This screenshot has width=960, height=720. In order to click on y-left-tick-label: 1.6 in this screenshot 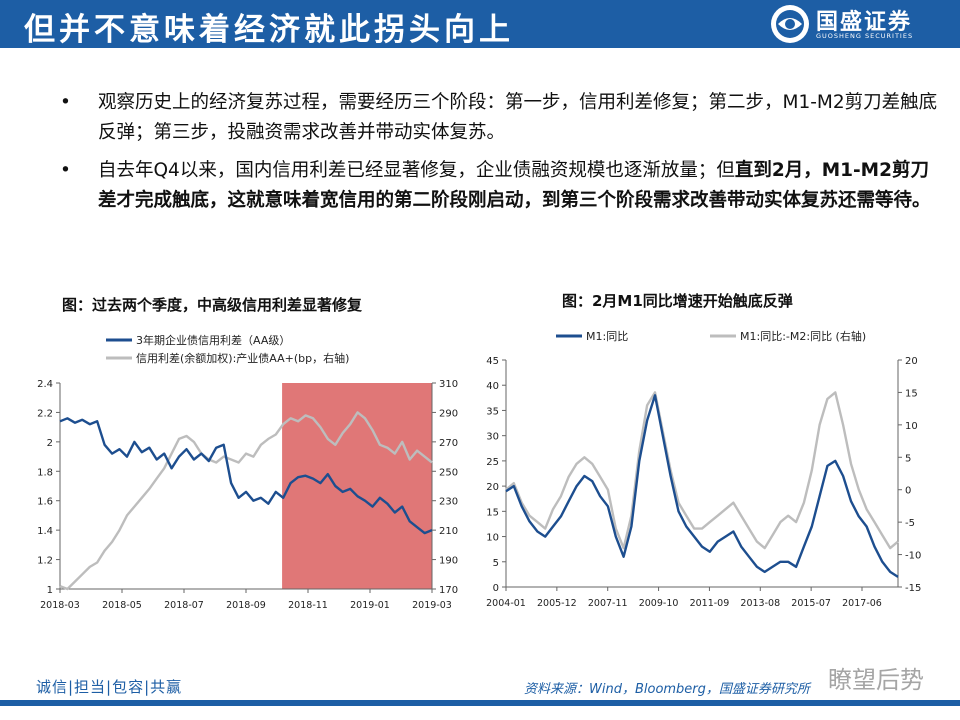, I will do `click(45, 502)`.